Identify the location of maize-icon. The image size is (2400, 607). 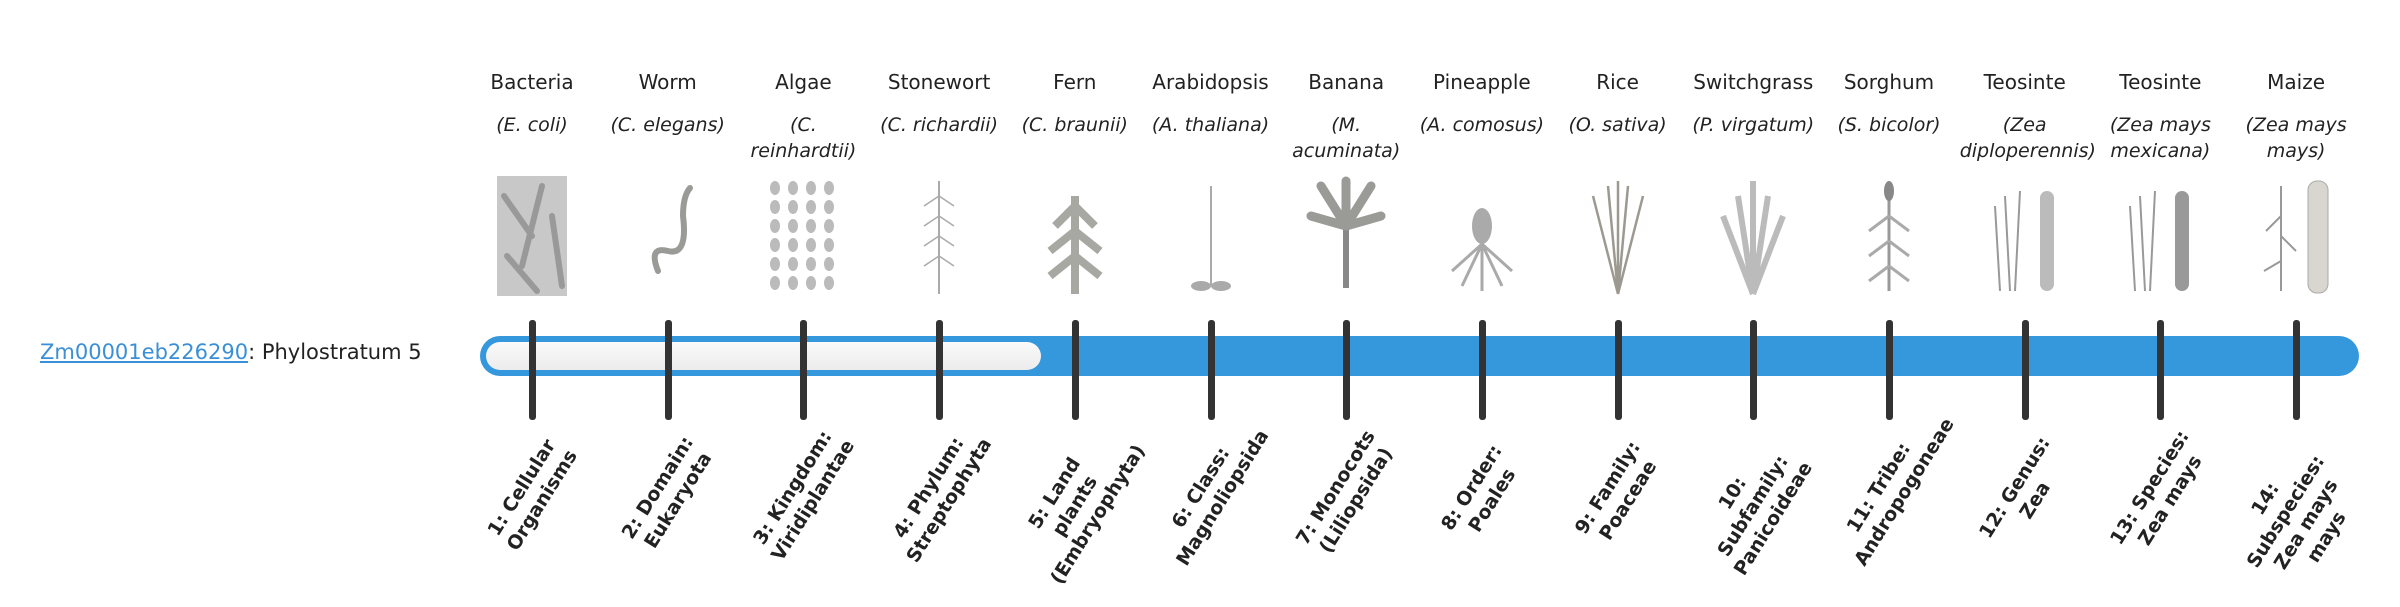
(2296, 236).